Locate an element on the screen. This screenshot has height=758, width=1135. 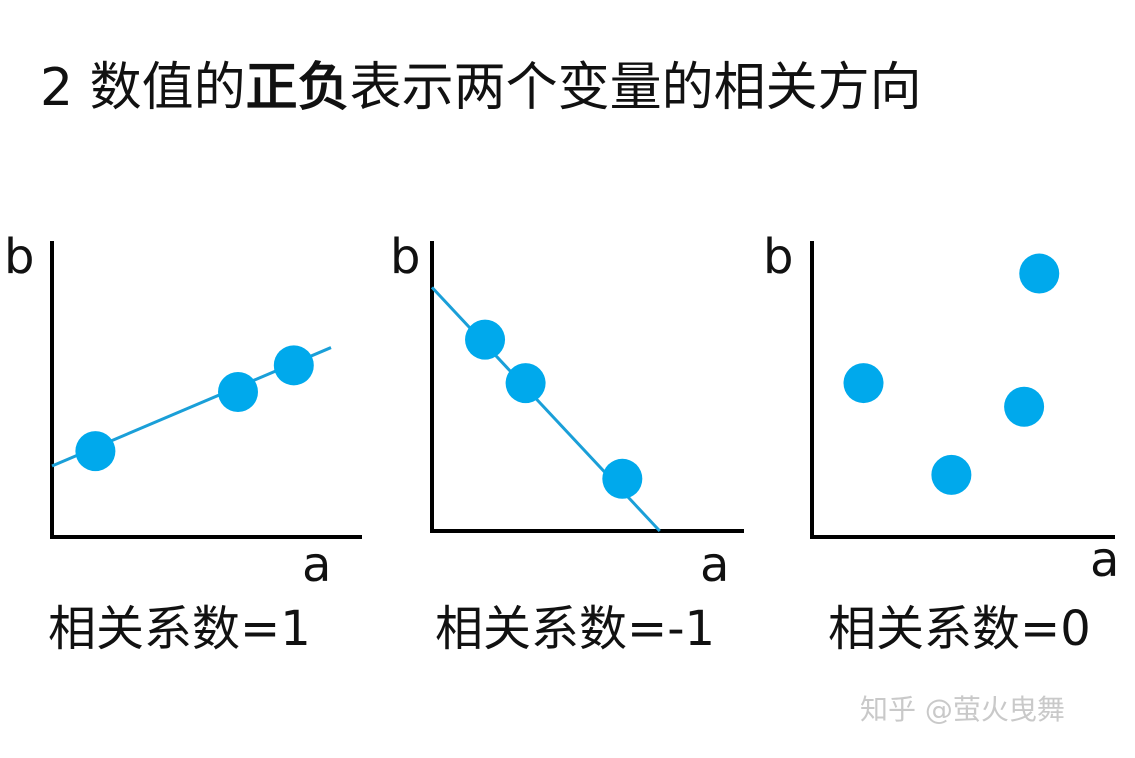
ylabel-3: b is located at coordinates (778, 257).